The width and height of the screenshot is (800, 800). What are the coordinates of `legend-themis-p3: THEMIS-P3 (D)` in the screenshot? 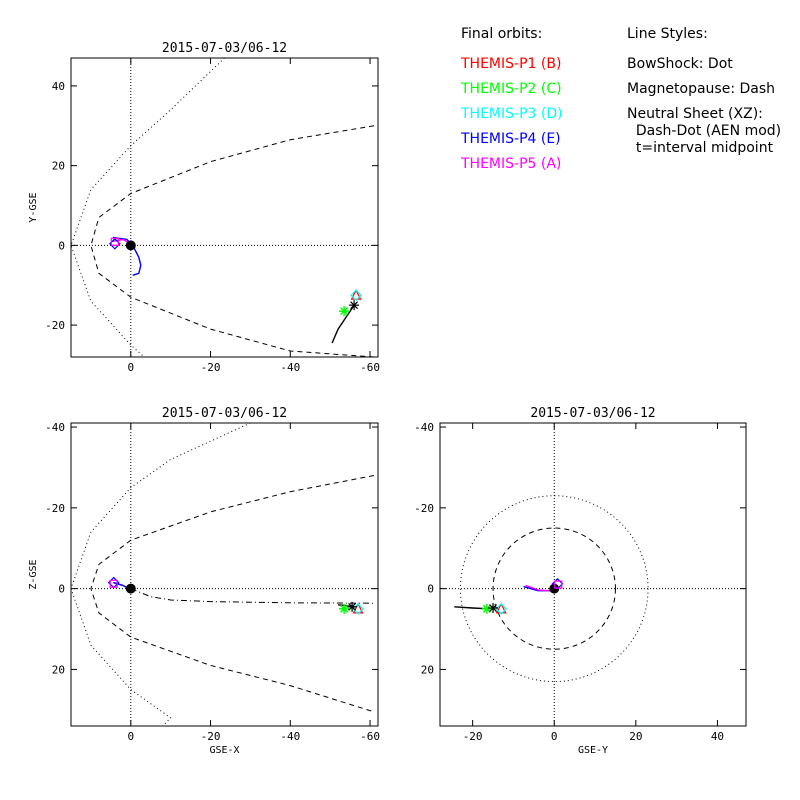 It's located at (512, 114).